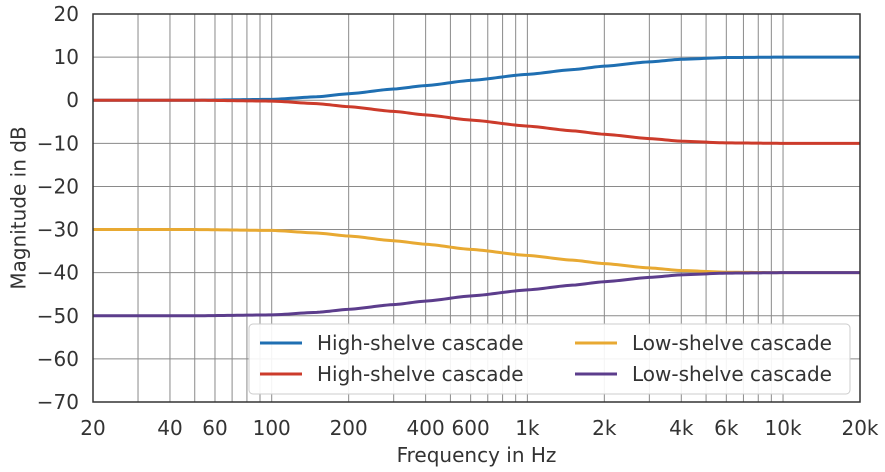 This screenshot has width=885, height=472. I want to click on x-tick-label: 100, so click(272, 428).